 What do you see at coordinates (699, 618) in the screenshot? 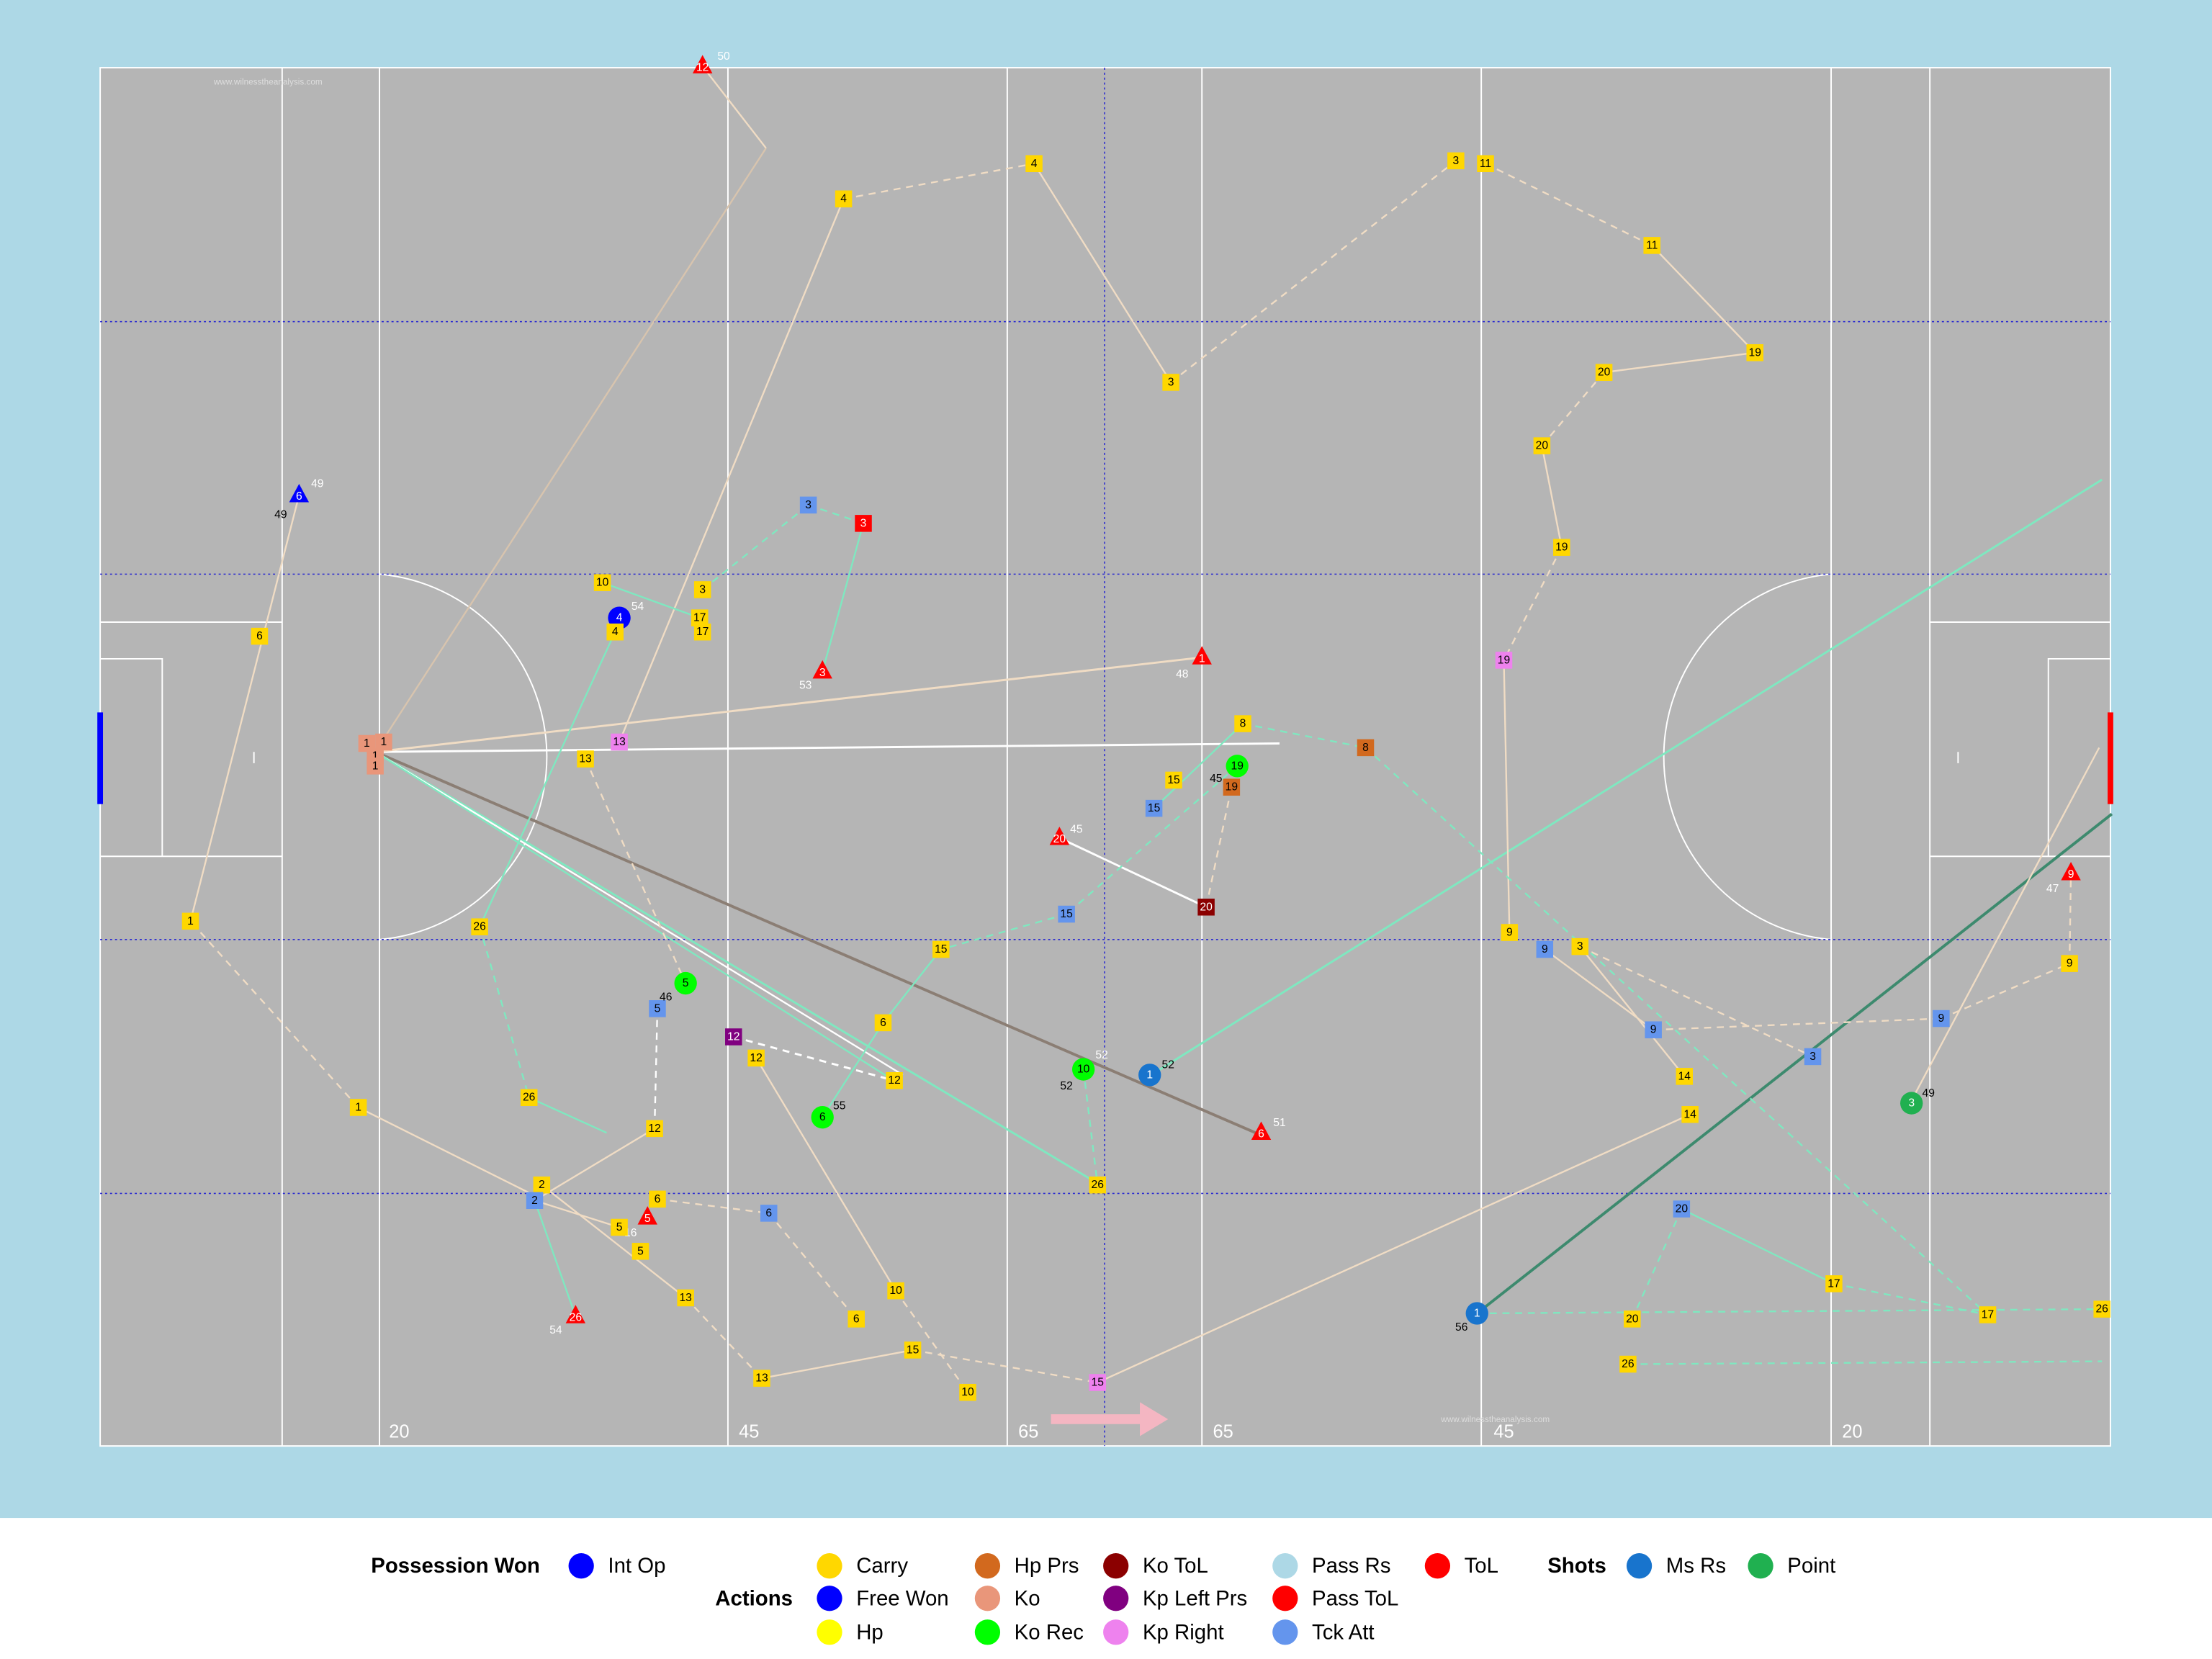
I see `marker-label: 17` at bounding box center [699, 618].